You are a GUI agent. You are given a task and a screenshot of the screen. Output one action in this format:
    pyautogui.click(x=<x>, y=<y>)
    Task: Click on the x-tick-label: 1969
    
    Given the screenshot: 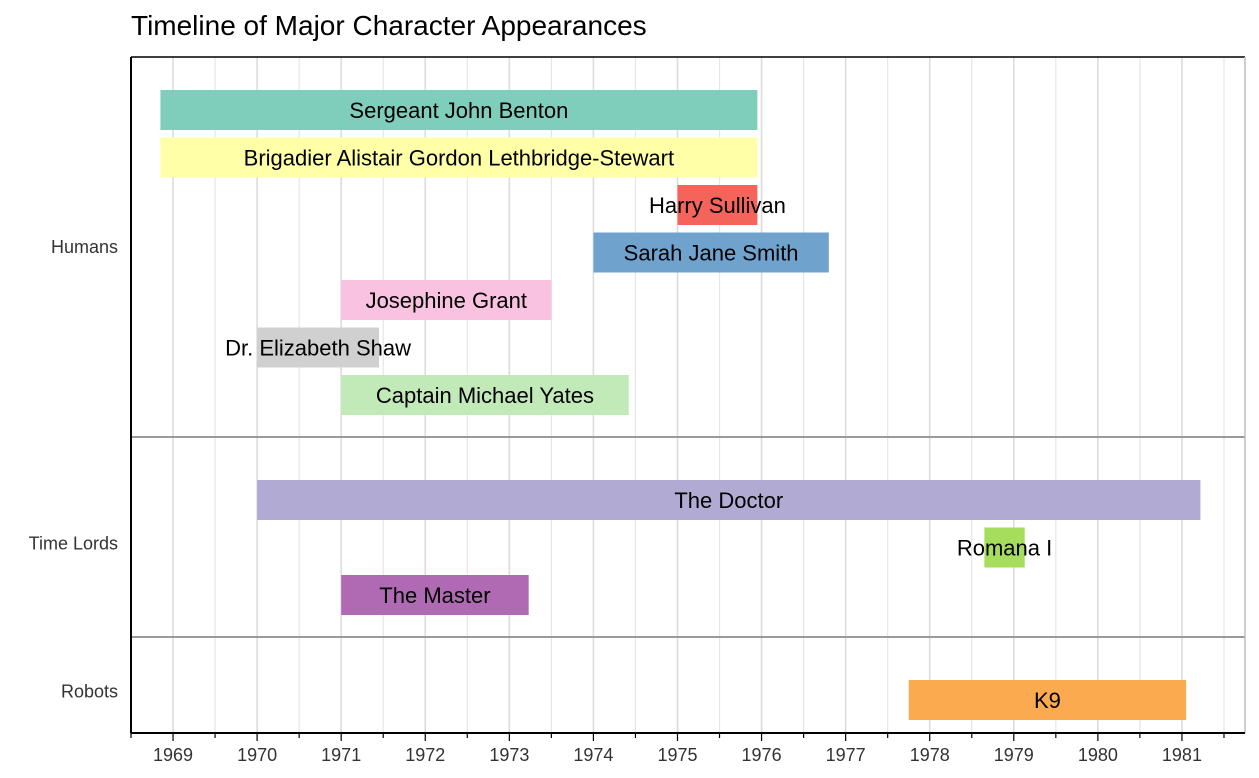 What is the action you would take?
    pyautogui.click(x=173, y=755)
    